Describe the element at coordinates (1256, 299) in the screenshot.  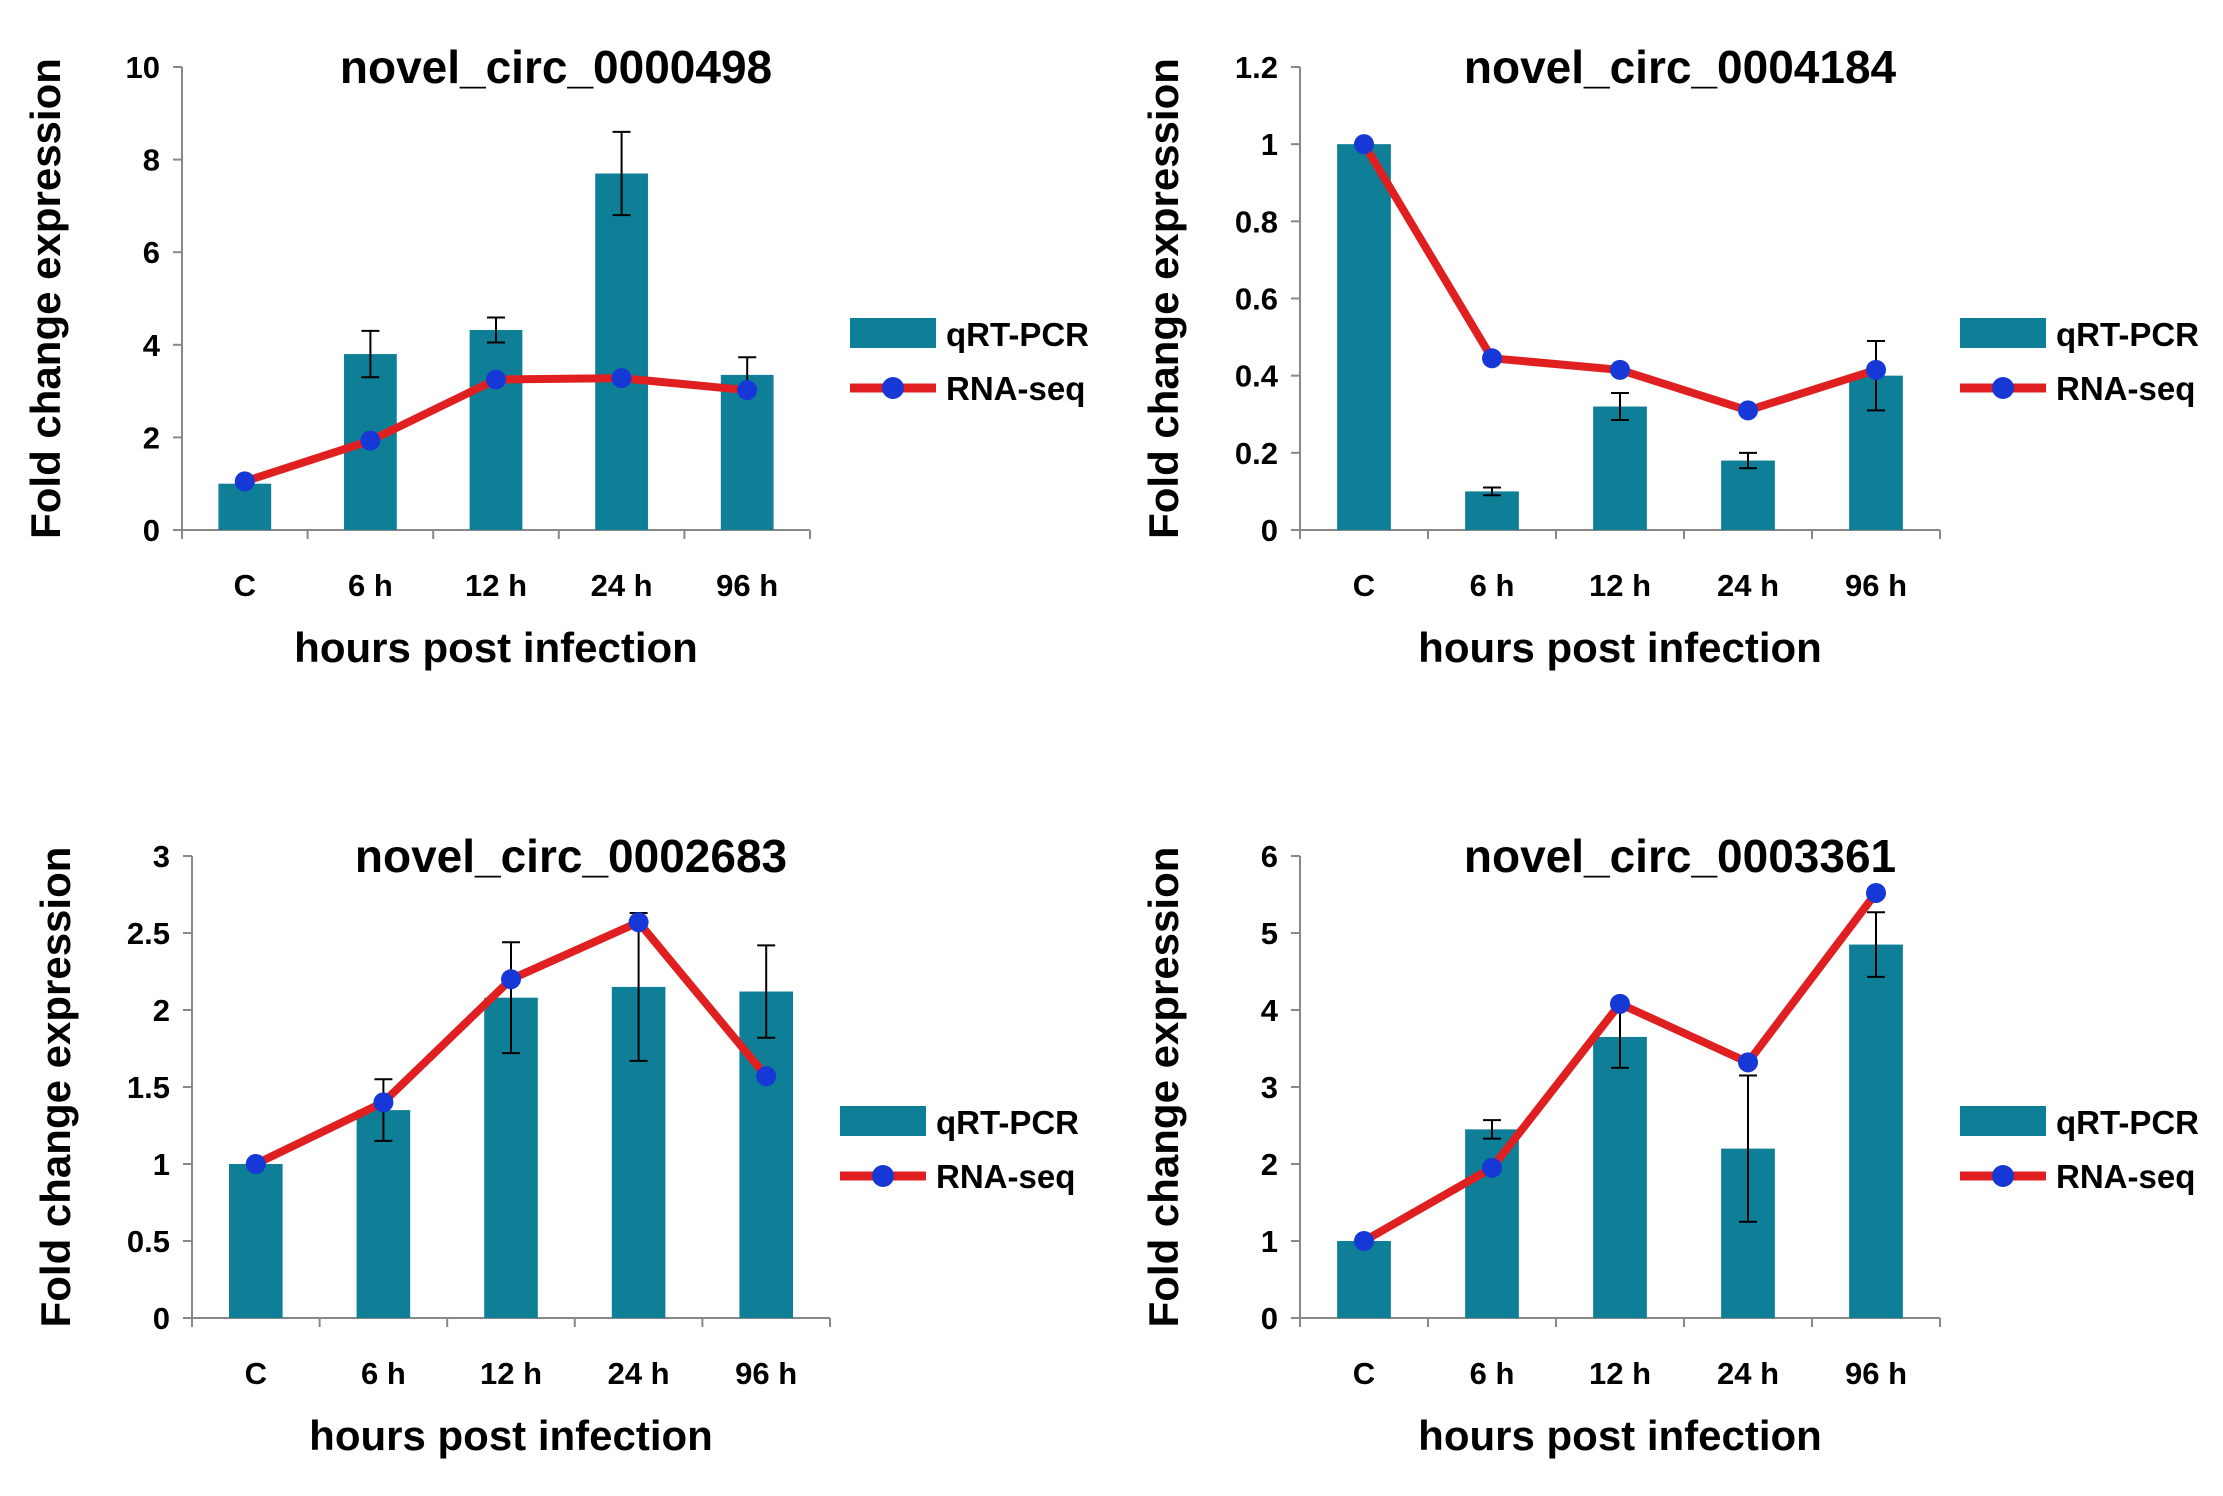
I see `y-tick-label: 0.6` at that location.